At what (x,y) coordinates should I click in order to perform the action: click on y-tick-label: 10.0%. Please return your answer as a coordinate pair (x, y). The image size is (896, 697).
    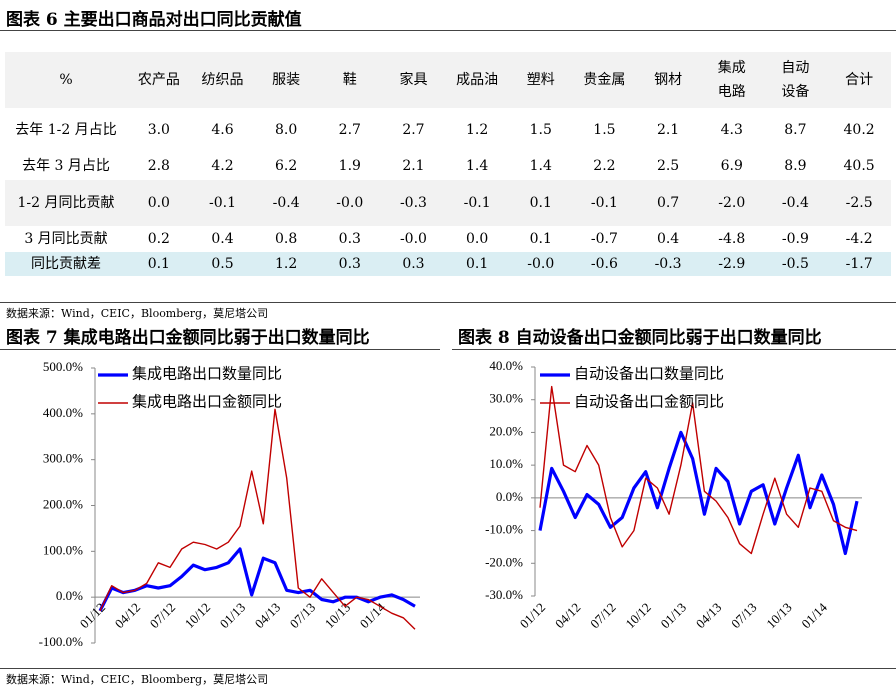
    Looking at the image, I should click on (506, 463).